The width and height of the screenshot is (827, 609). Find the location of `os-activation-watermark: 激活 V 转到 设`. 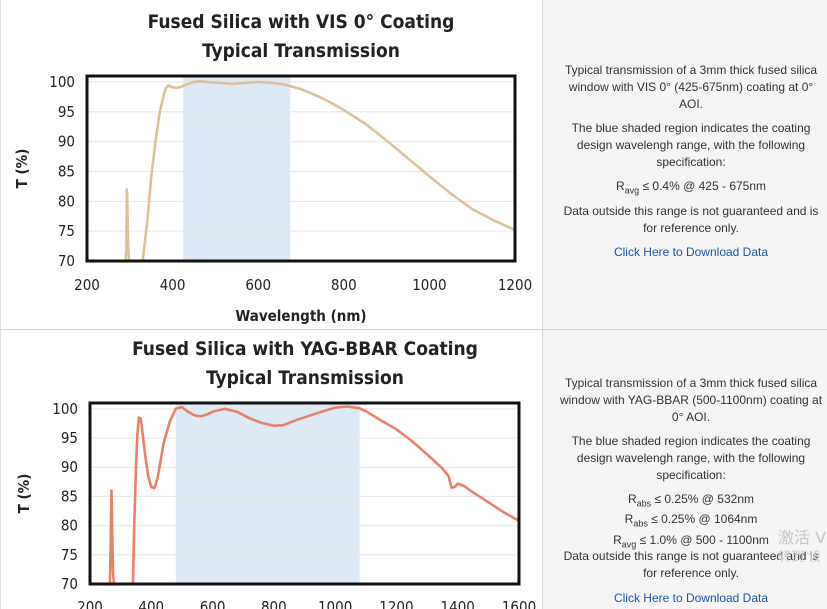

os-activation-watermark: 激活 V 转到 设 is located at coordinates (802, 548).